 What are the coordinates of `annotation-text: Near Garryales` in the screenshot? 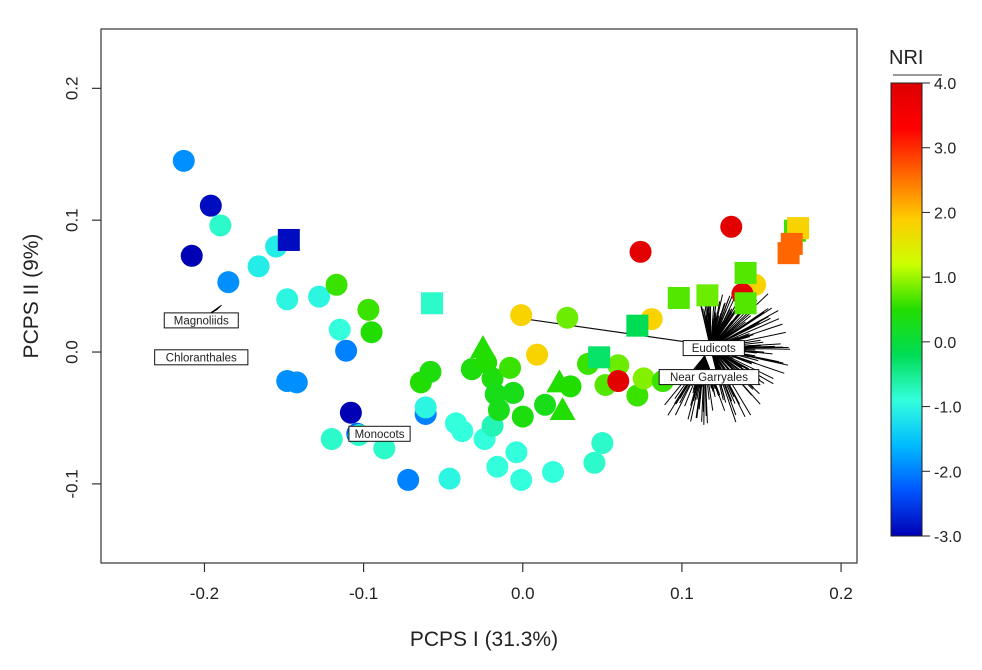 It's located at (709, 378).